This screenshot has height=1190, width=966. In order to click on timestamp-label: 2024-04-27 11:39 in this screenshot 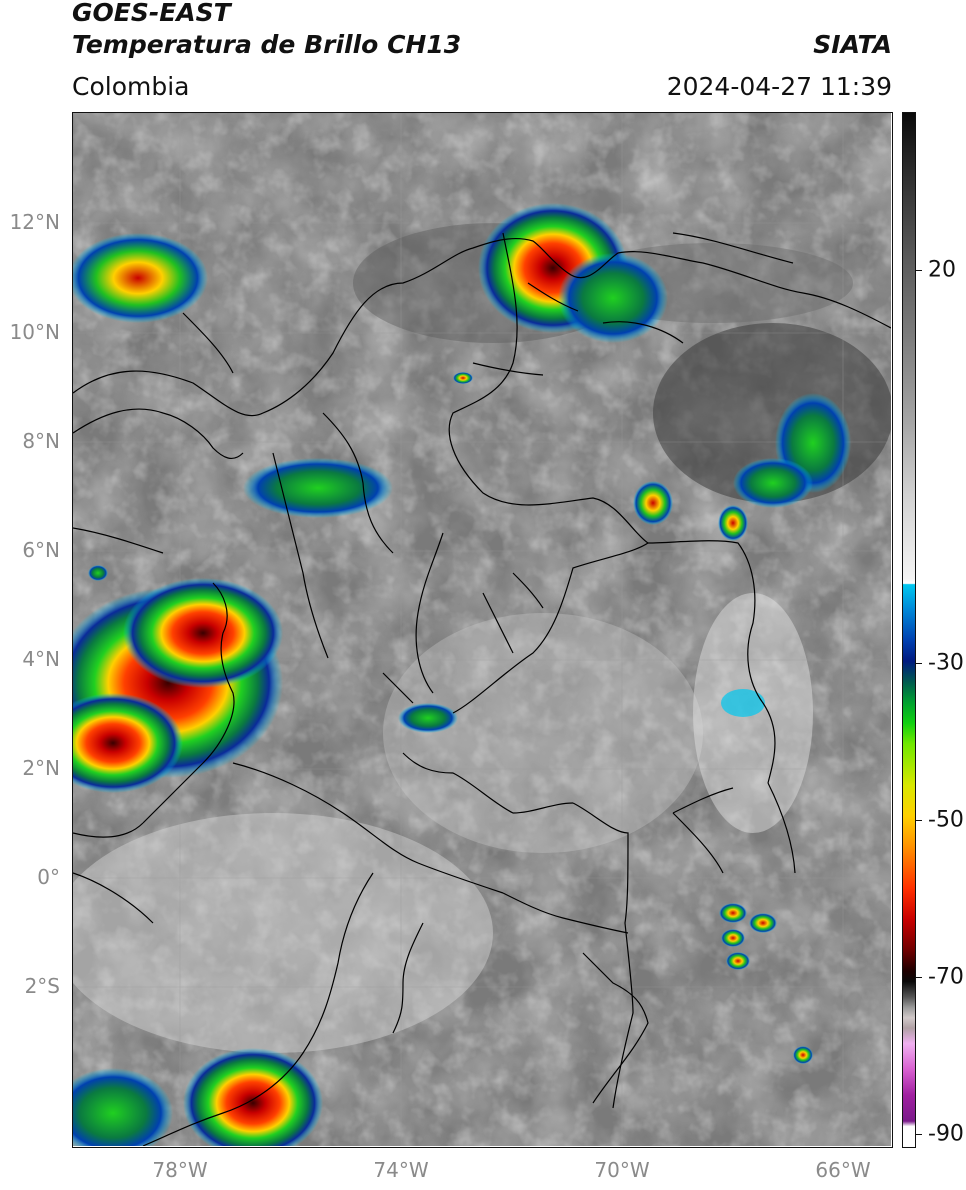, I will do `click(779, 86)`.